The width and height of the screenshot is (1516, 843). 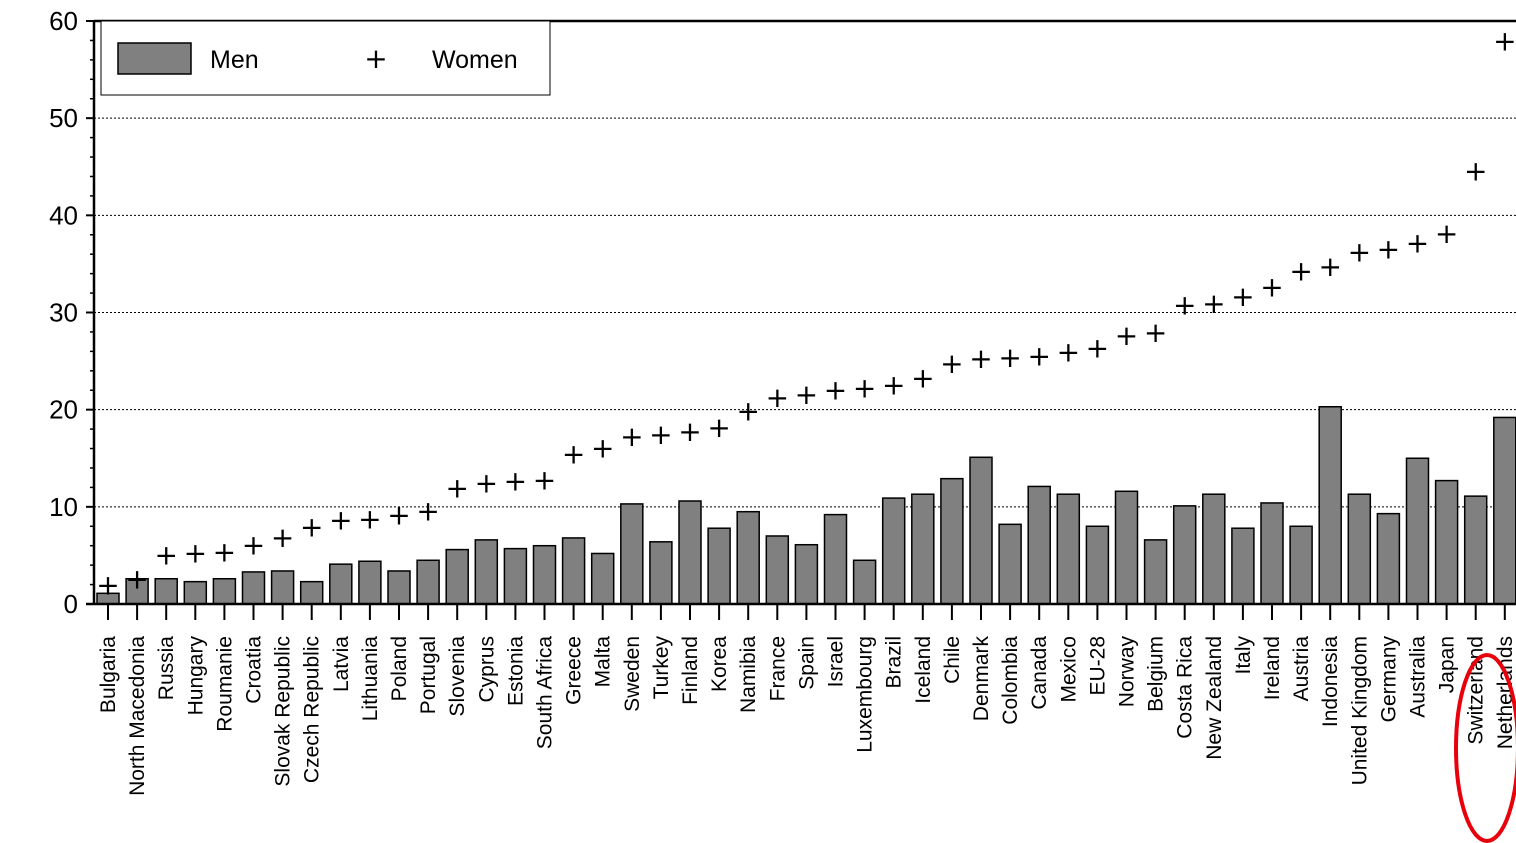 I want to click on x-category-label: Malta, so click(x=603, y=662).